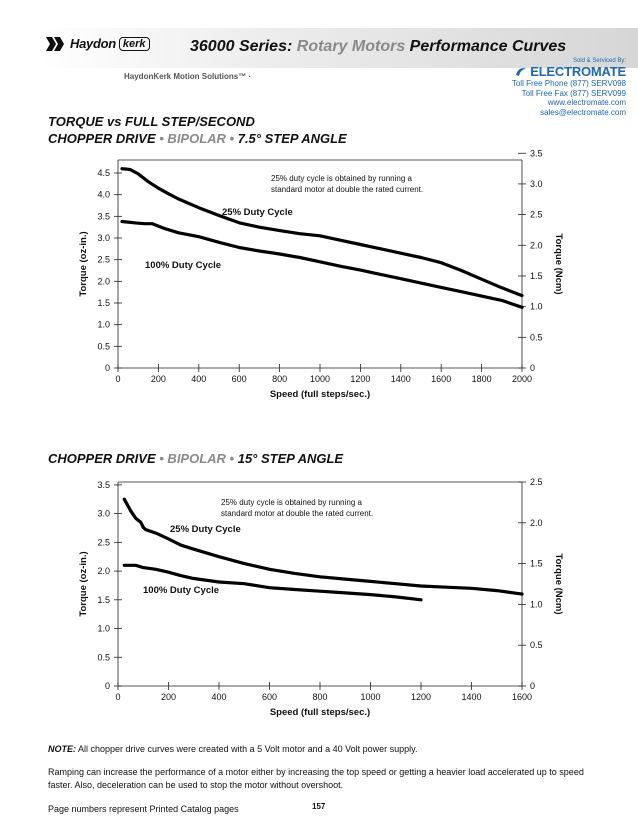 The width and height of the screenshot is (638, 828). Describe the element at coordinates (103, 542) in the screenshot. I see `y-tick-label-left: 2.5` at that location.